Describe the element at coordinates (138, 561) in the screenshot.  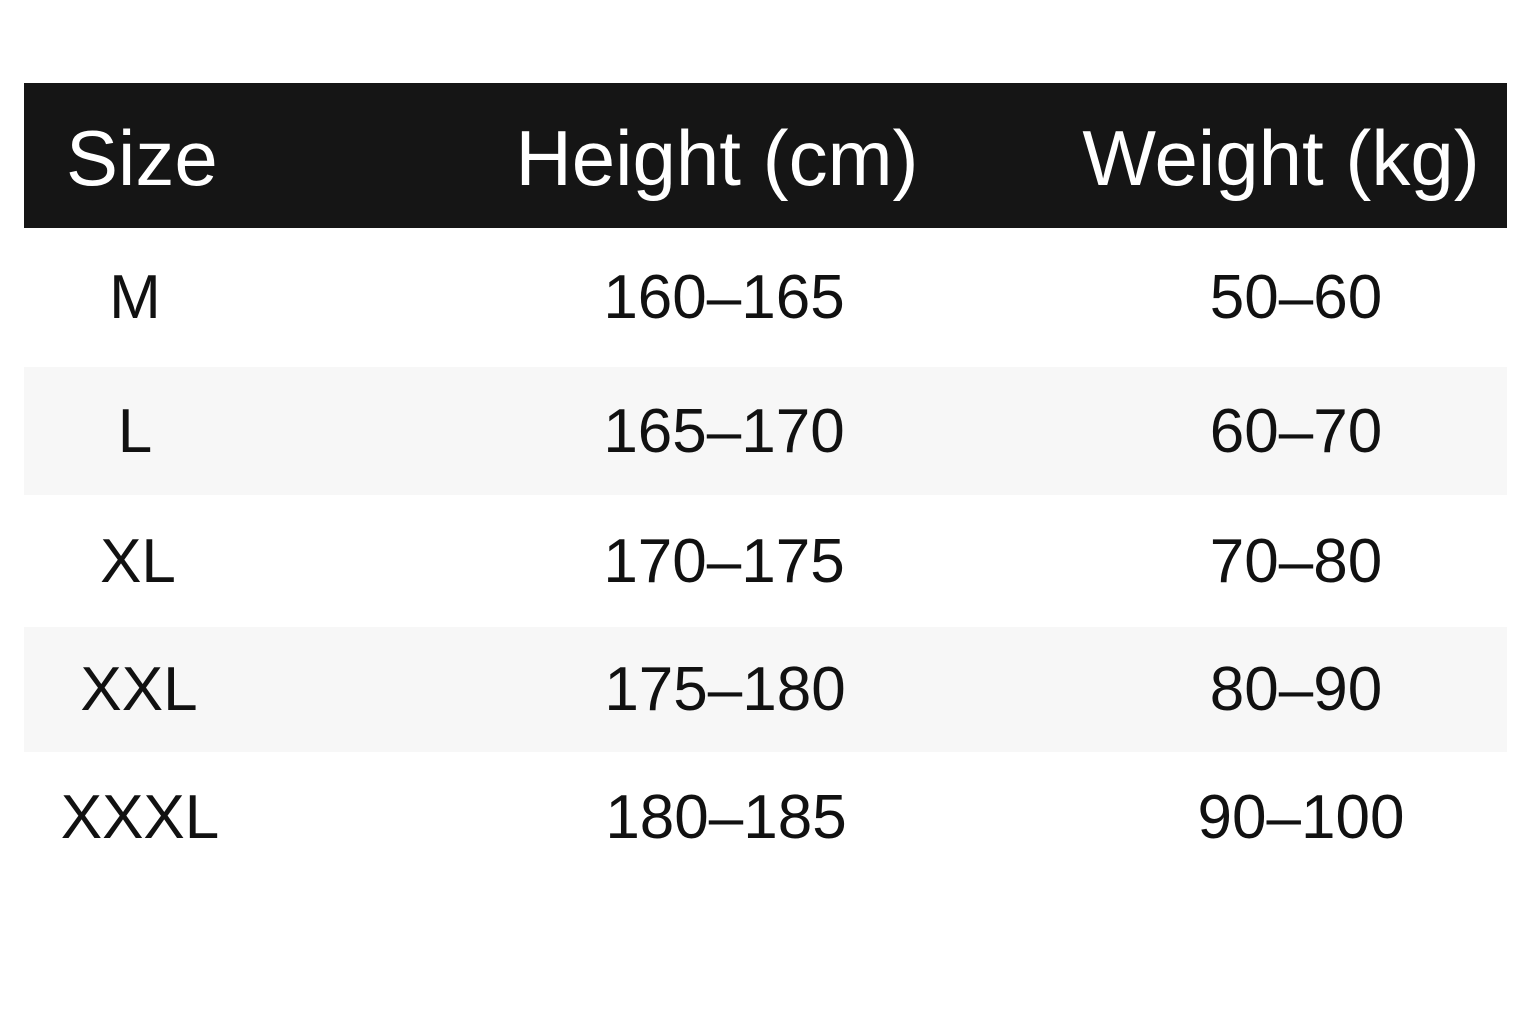
I see `size-cell: XL` at that location.